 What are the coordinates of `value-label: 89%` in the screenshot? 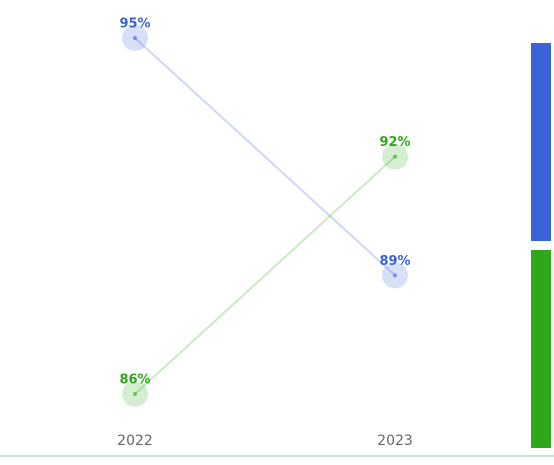 It's located at (394, 261).